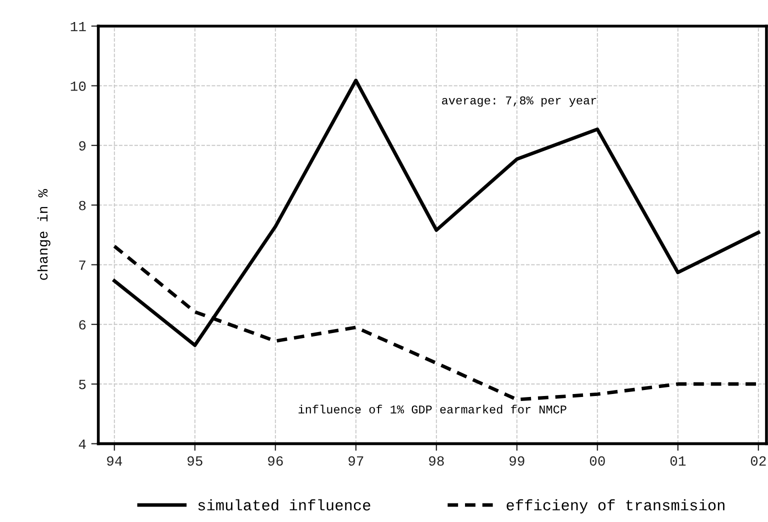  I want to click on y-tick-label: 6, so click(82, 325).